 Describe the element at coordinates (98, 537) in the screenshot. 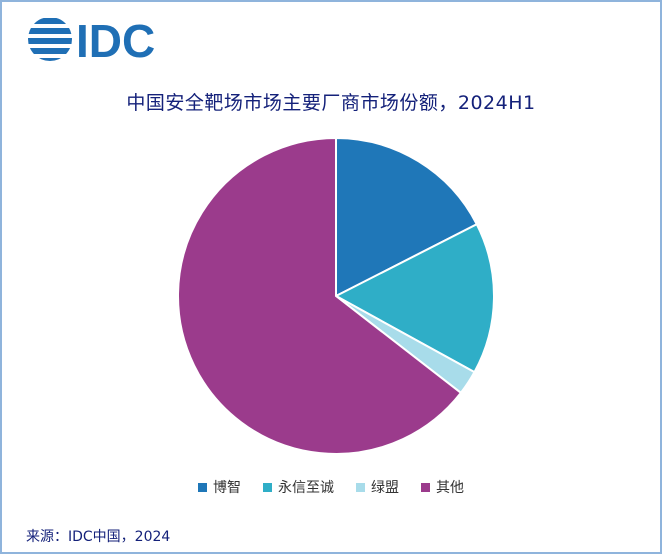

I see `source-note: 来源：IDC中国，2024` at that location.